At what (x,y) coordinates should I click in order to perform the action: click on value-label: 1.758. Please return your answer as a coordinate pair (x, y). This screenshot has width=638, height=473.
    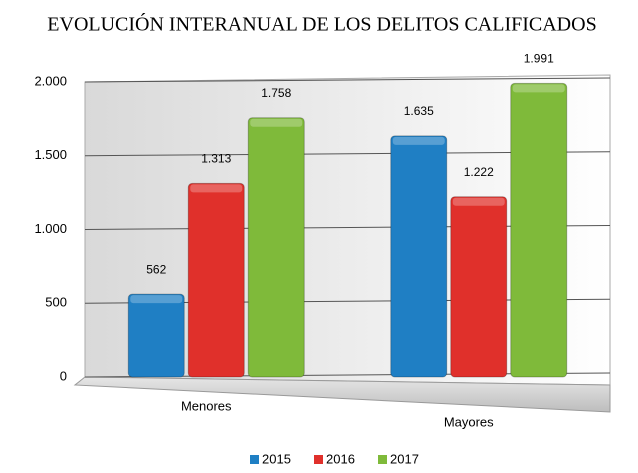
    Looking at the image, I should click on (276, 93).